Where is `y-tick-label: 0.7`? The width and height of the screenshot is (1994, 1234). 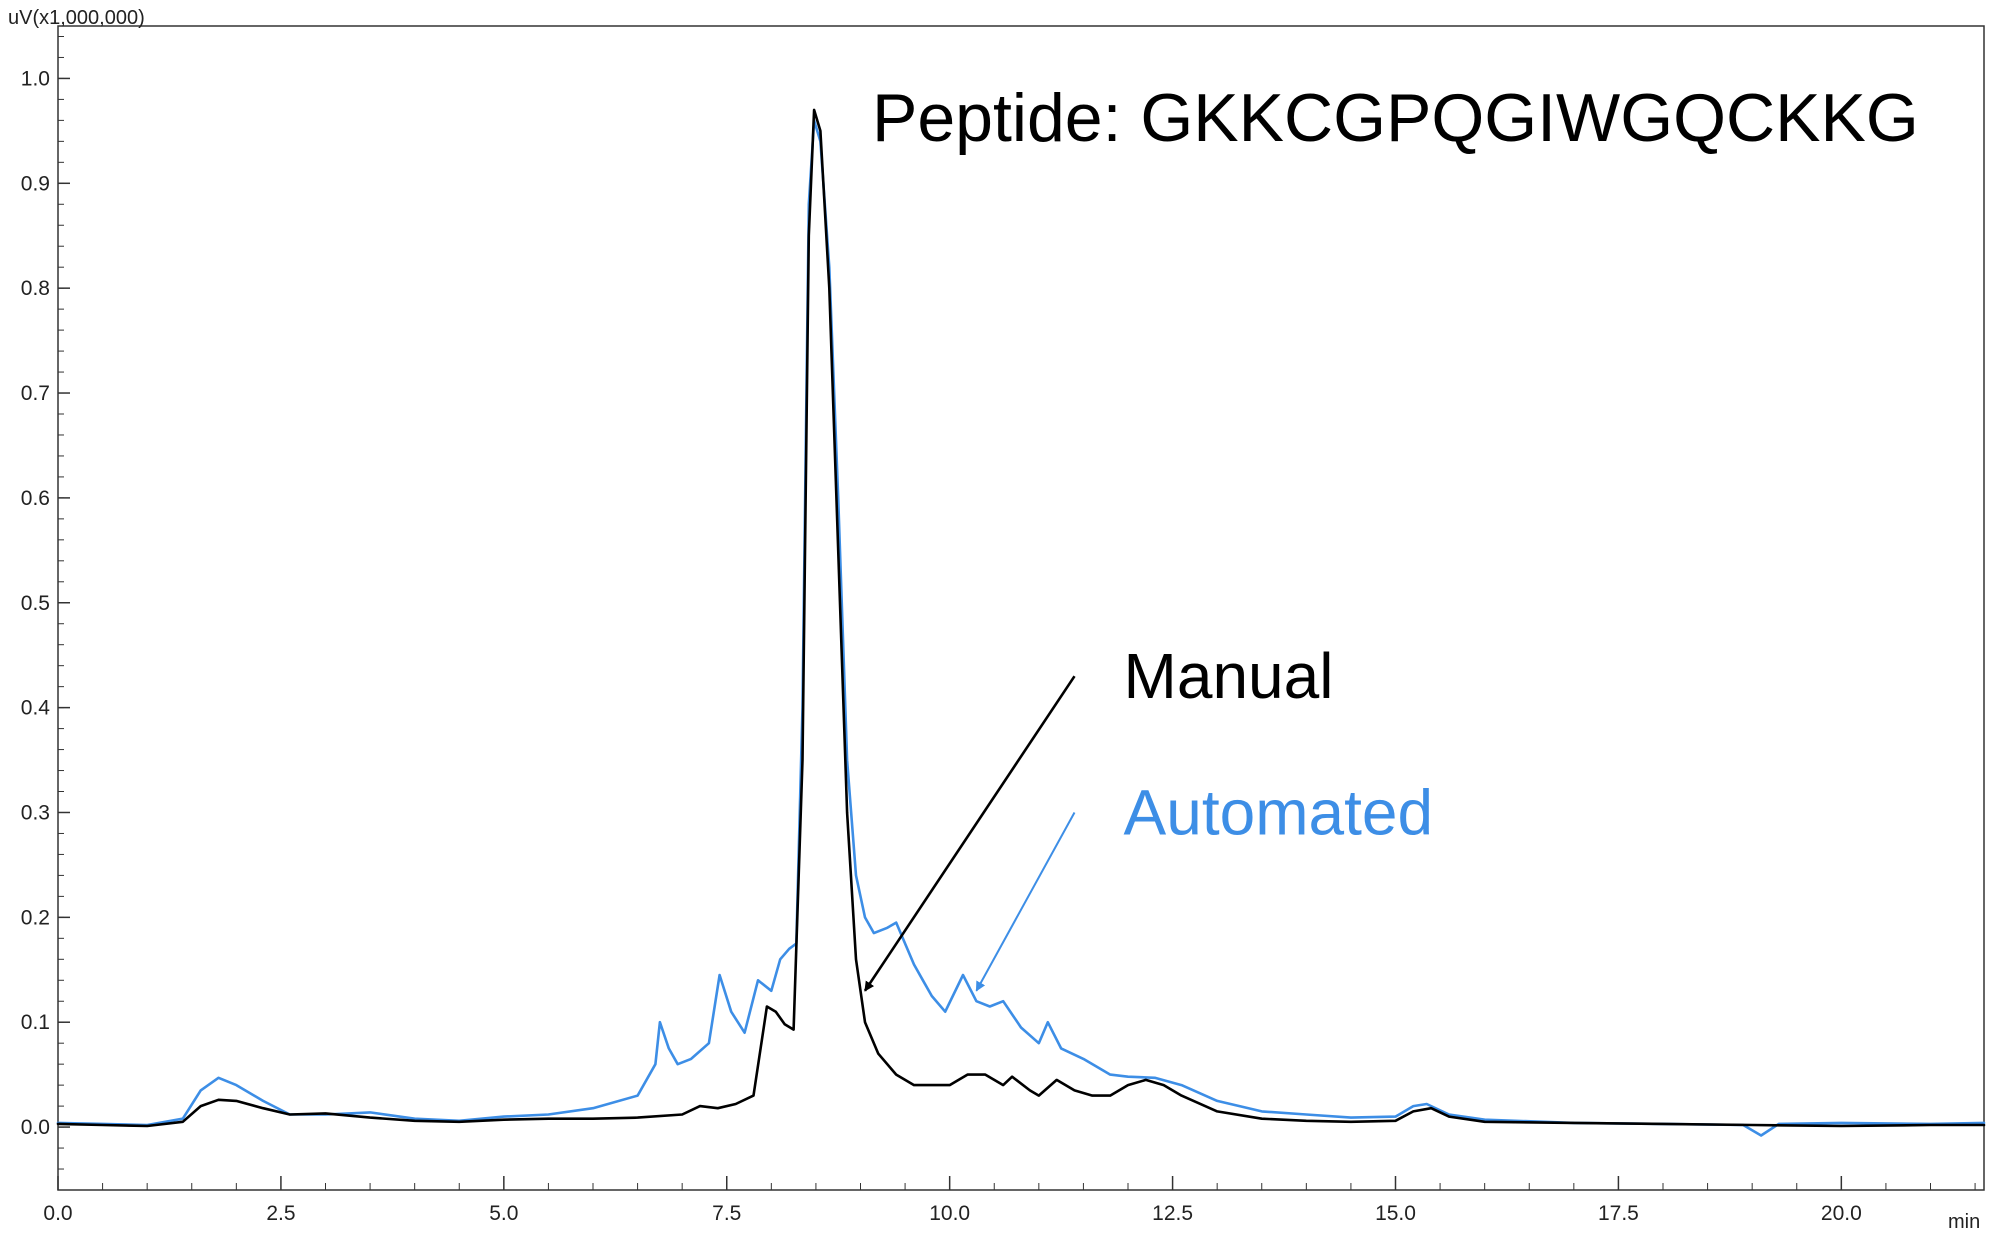
y-tick-label: 0.7 is located at coordinates (35, 393).